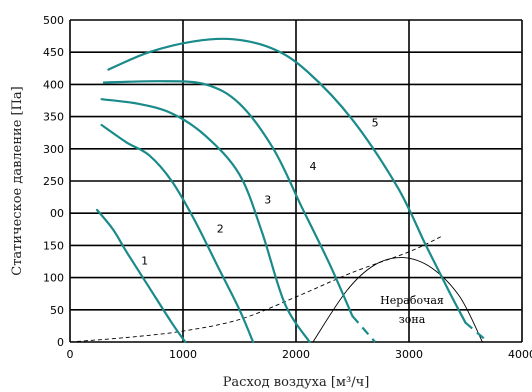 Image resolution: width=532 pixels, height=392 pixels. Describe the element at coordinates (53, 52) in the screenshot. I see `y-tick-label: 450` at that location.